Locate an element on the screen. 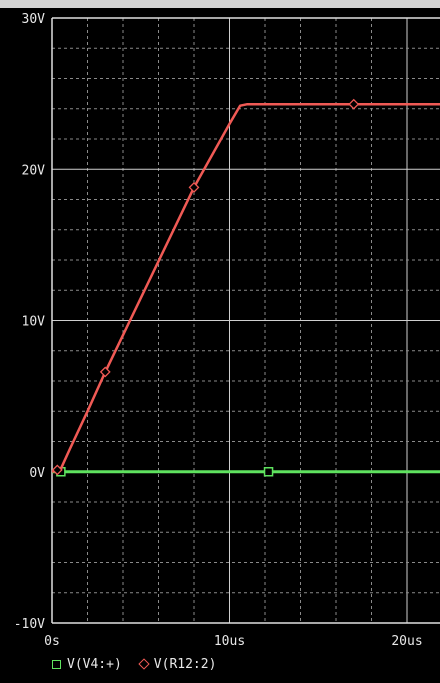 The height and width of the screenshot is (683, 440). y-axis-tick-labels: 30V 20V 10V 0V -10V is located at coordinates (29, 322).